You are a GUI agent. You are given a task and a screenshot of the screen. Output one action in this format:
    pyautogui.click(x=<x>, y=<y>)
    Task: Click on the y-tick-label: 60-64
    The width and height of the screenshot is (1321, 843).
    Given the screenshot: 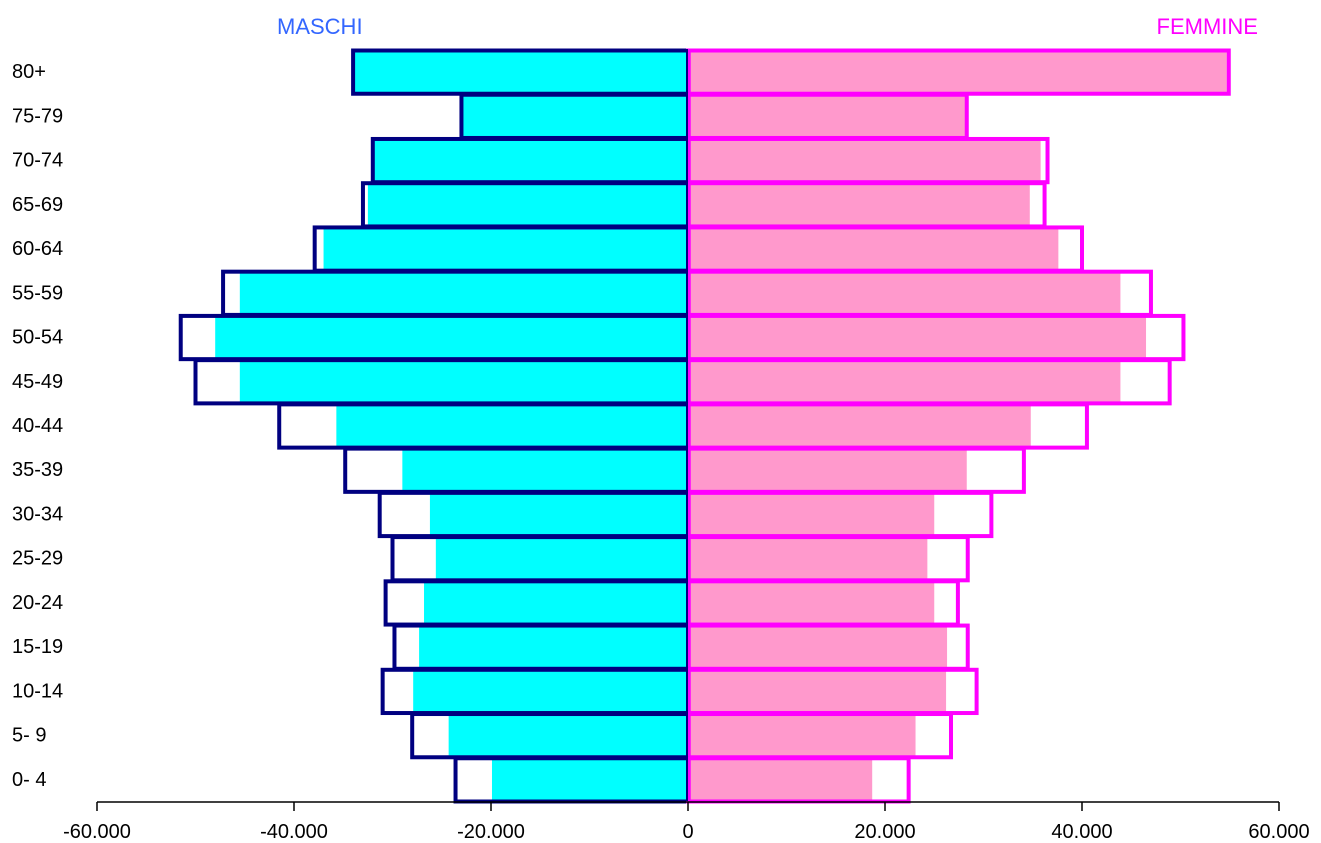 What is the action you would take?
    pyautogui.click(x=37, y=249)
    